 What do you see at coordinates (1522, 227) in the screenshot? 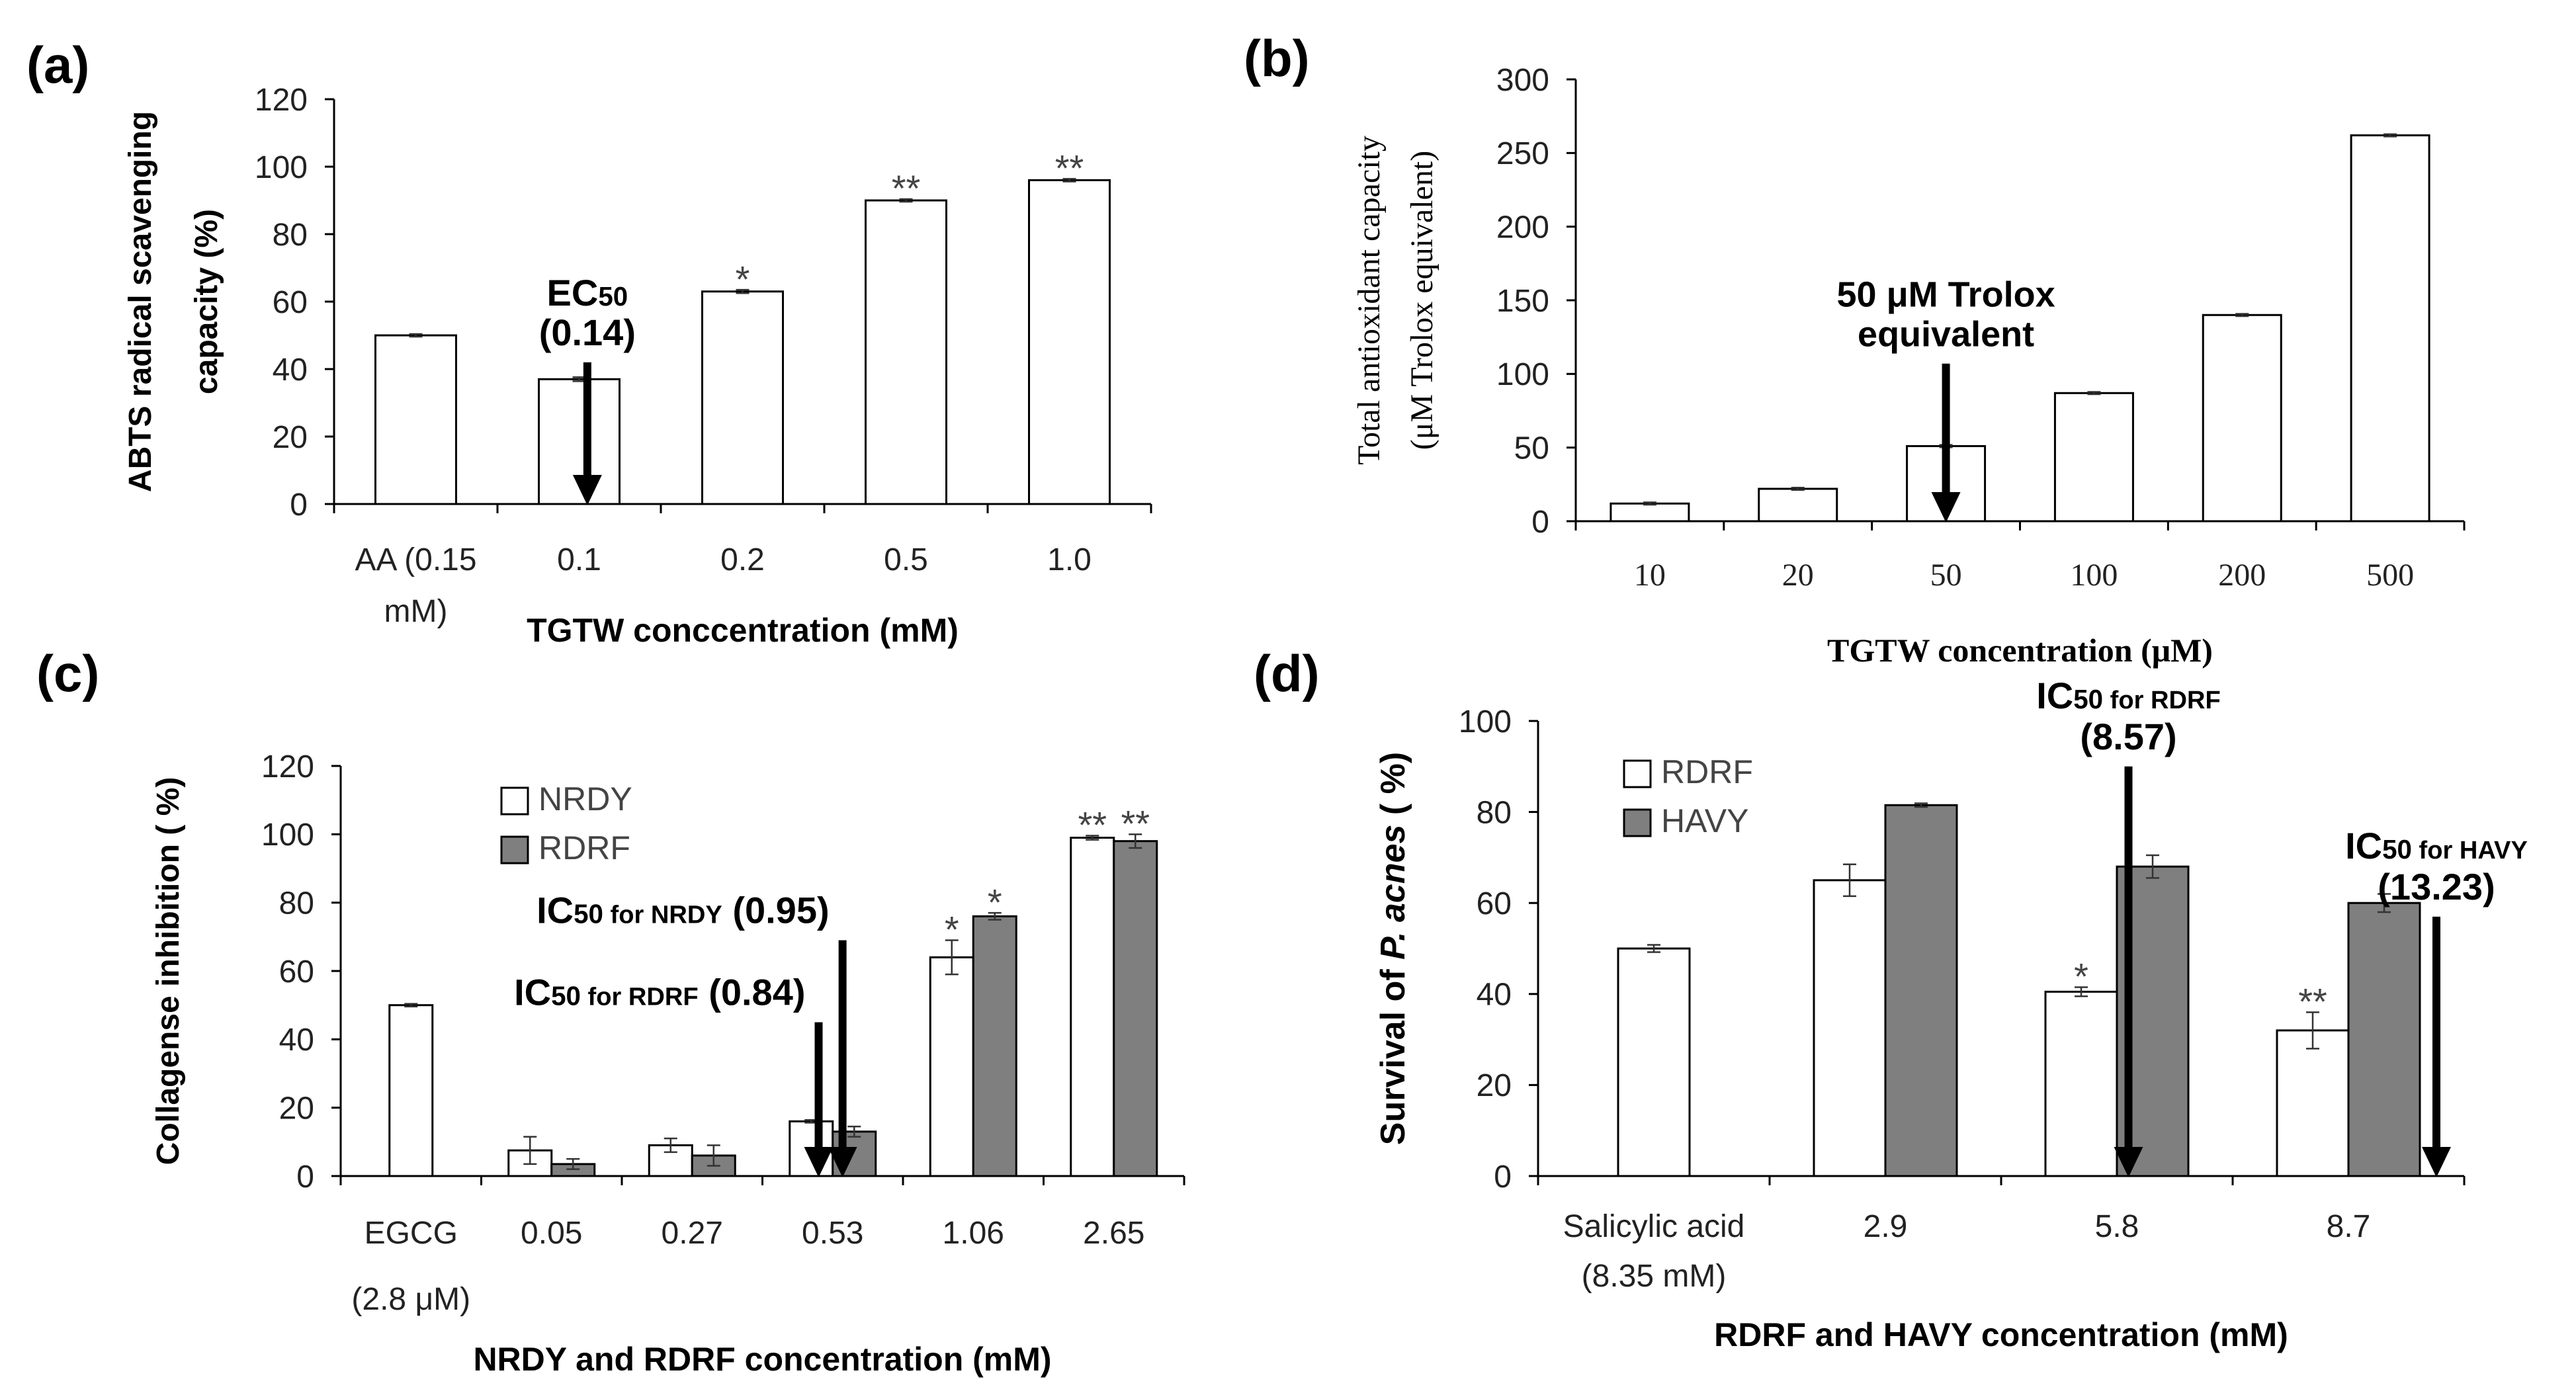
I see `y-tick-label: 200` at bounding box center [1522, 227].